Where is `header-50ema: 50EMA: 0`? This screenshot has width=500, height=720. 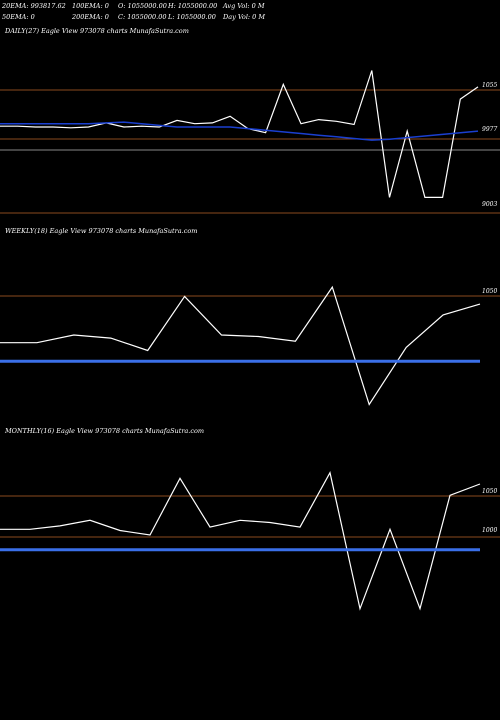
header-50ema: 50EMA: 0 is located at coordinates (18, 17).